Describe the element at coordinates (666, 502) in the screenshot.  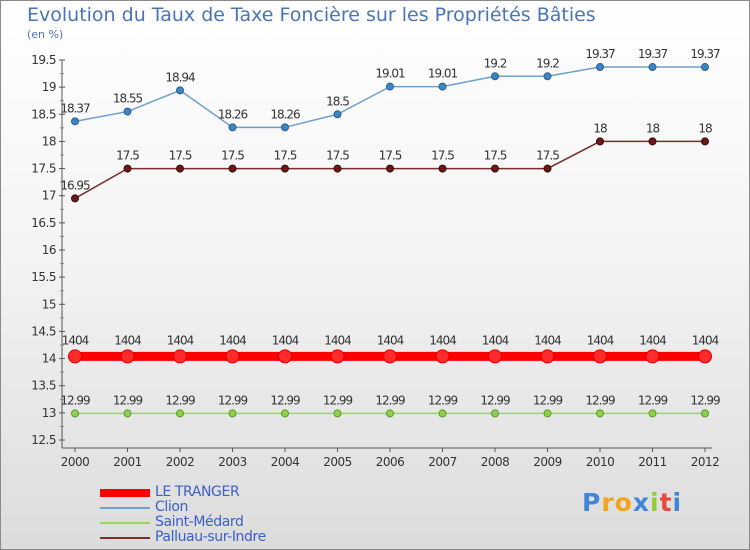
I see `logo-letter: t` at that location.